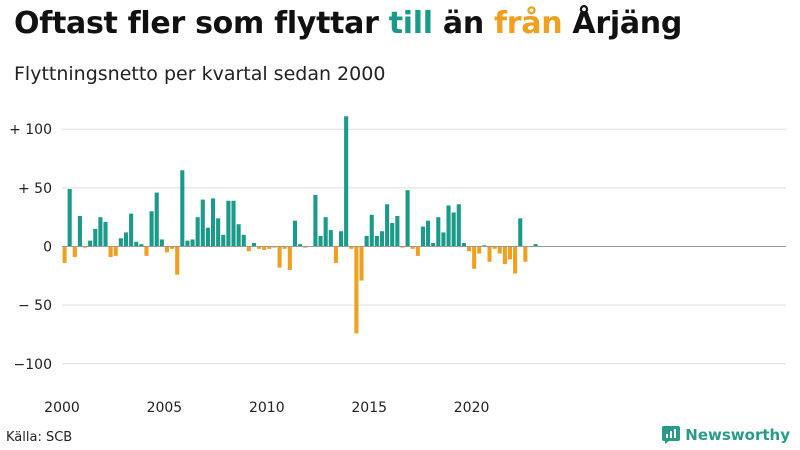 The height and width of the screenshot is (450, 800). What do you see at coordinates (218, 232) in the screenshot?
I see `bar-2007-q3` at bounding box center [218, 232].